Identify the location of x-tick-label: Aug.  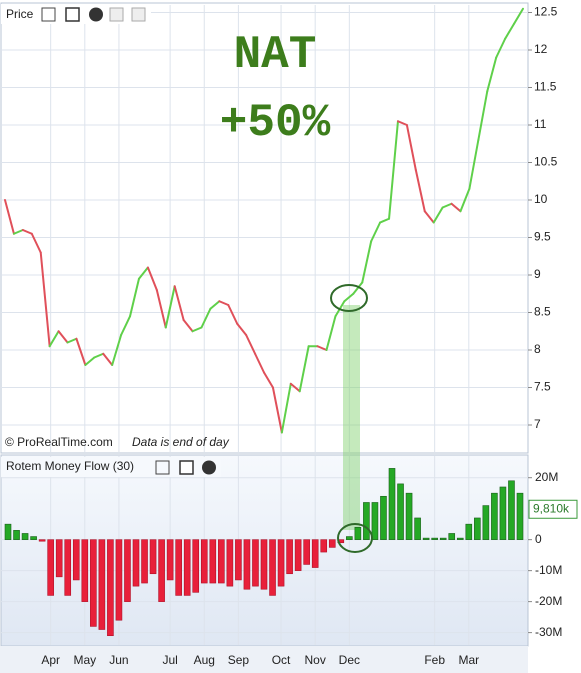
(204, 660).